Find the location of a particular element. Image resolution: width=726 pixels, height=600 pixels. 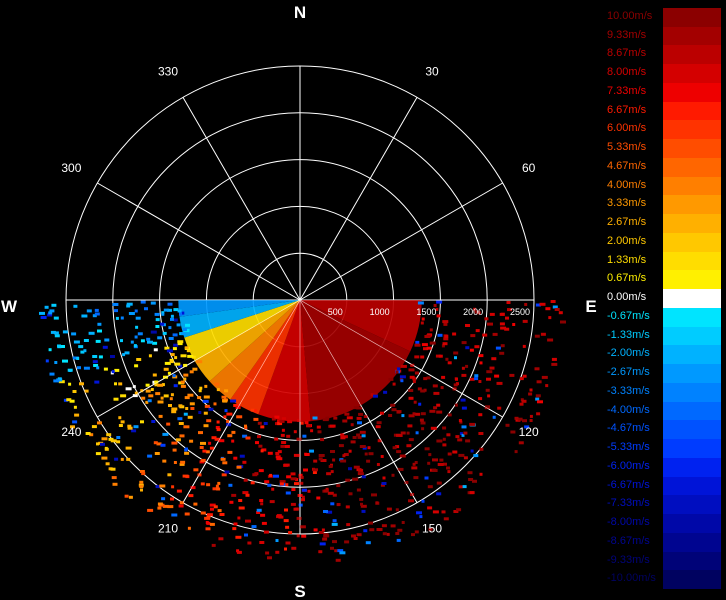

colorbar-label: 3.33m/s is located at coordinates (627, 203).